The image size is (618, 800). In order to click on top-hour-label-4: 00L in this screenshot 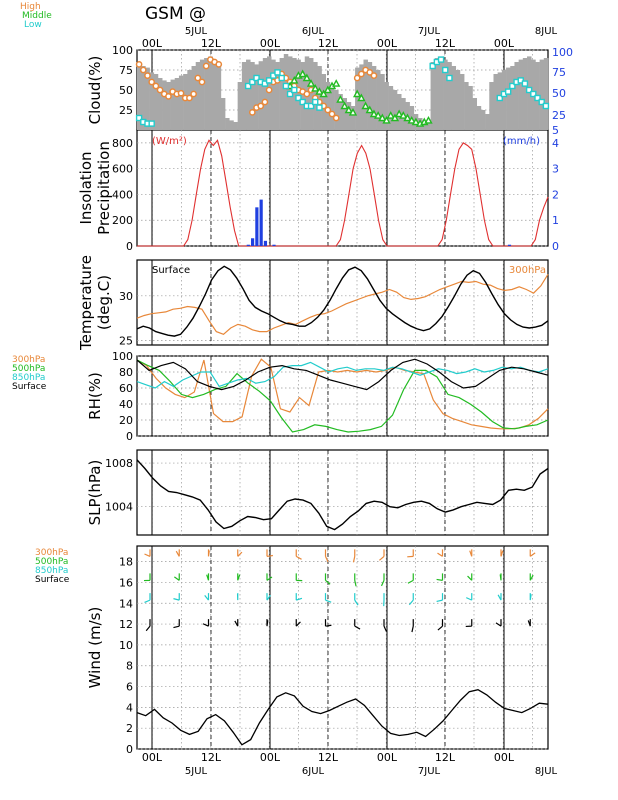, I will do `click(387, 43)`.